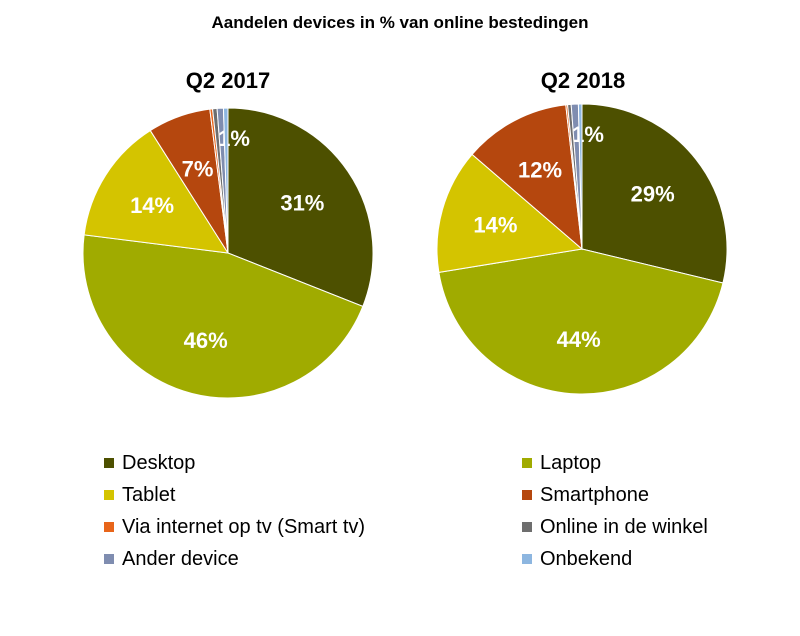 The image size is (800, 636). I want to click on slice-smartphone, so click(527, 177).